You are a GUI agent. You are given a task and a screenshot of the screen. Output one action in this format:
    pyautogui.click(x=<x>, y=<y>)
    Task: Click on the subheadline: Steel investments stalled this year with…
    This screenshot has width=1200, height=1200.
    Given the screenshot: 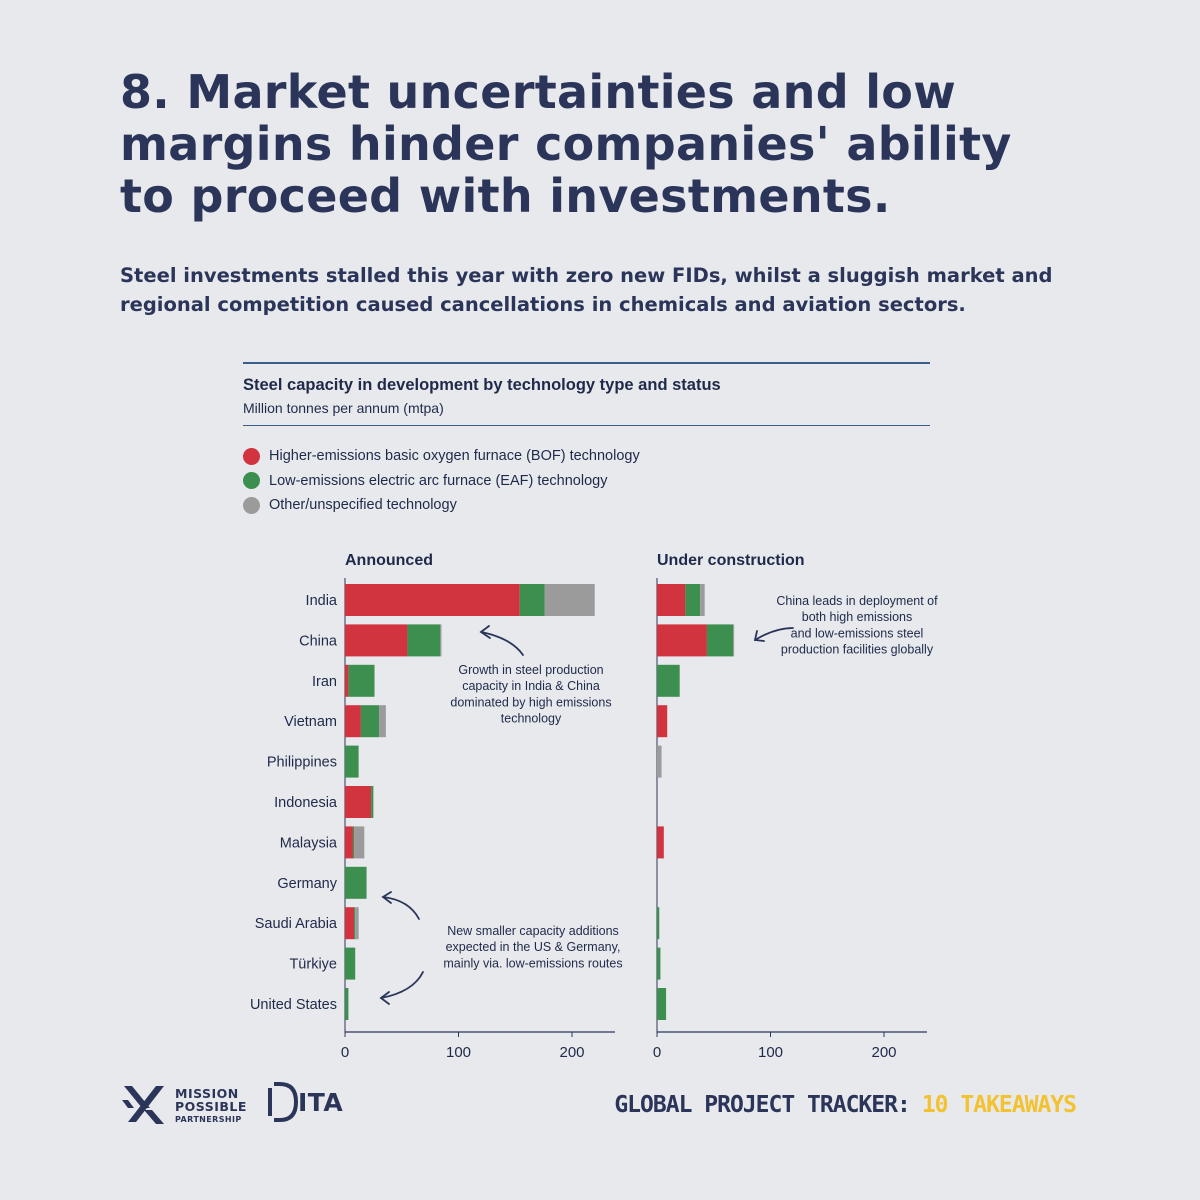 What is the action you would take?
    pyautogui.click(x=586, y=290)
    